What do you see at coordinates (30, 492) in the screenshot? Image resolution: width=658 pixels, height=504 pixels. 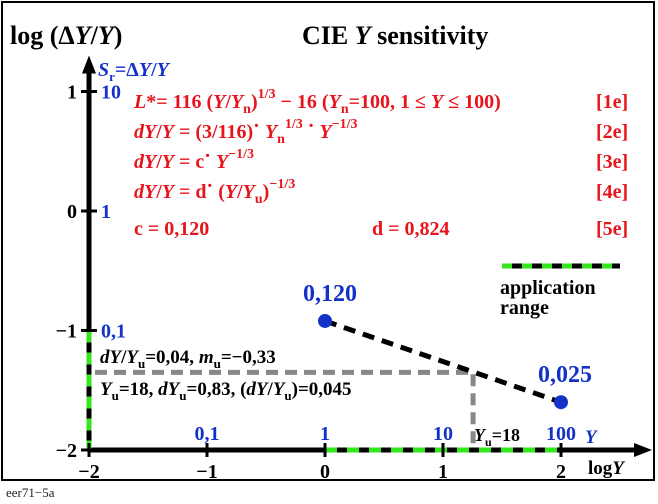 I see `figure-code: eer71−5a` at bounding box center [30, 492].